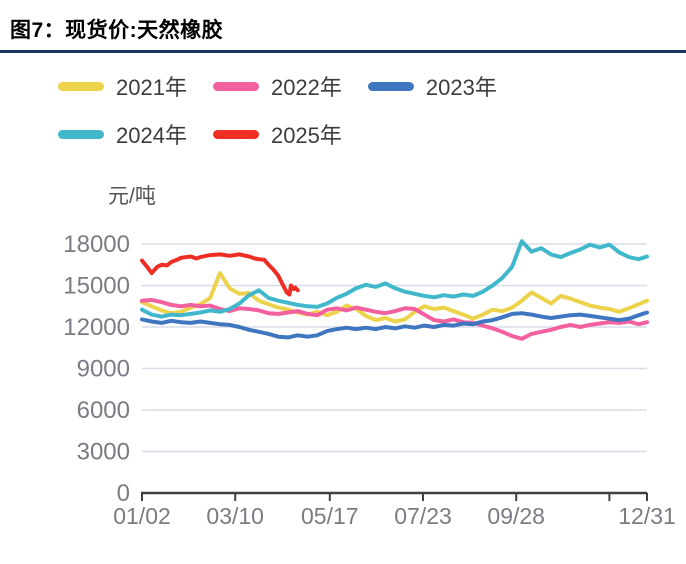  I want to click on x-tick-label: 01/02, so click(142, 516).